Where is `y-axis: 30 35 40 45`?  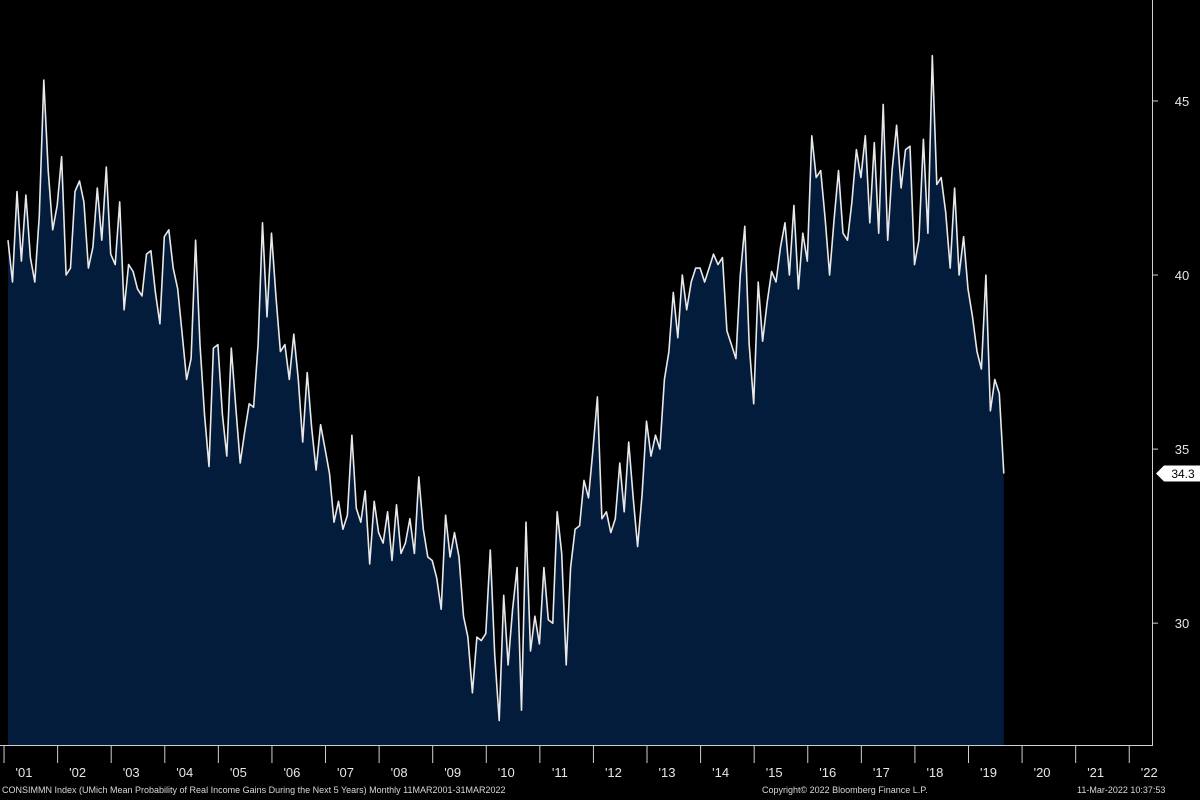
y-axis: 30 35 40 45 is located at coordinates (1170, 372).